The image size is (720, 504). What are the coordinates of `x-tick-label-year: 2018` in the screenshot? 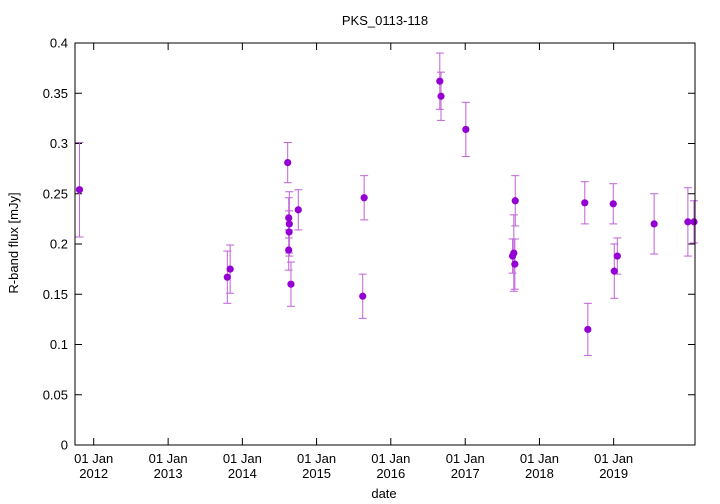 It's located at (539, 473).